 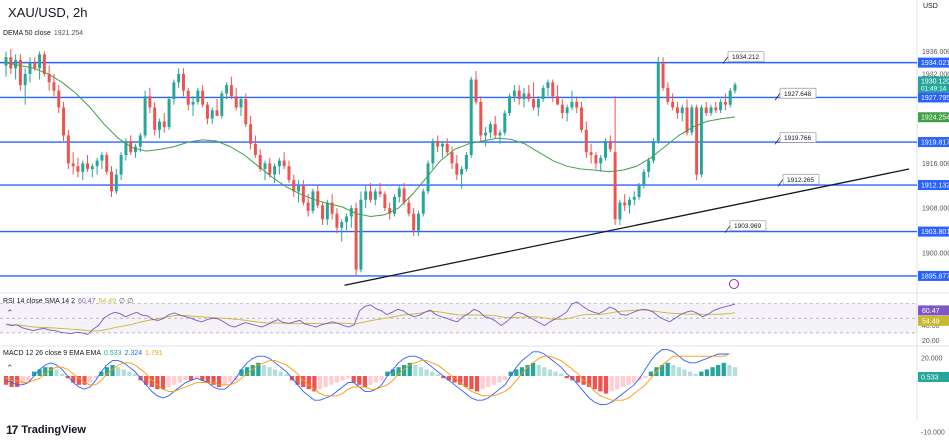 What do you see at coordinates (52, 353) in the screenshot?
I see `macd-legend-name: MACD 12 26 close 9 EMA EMA` at bounding box center [52, 353].